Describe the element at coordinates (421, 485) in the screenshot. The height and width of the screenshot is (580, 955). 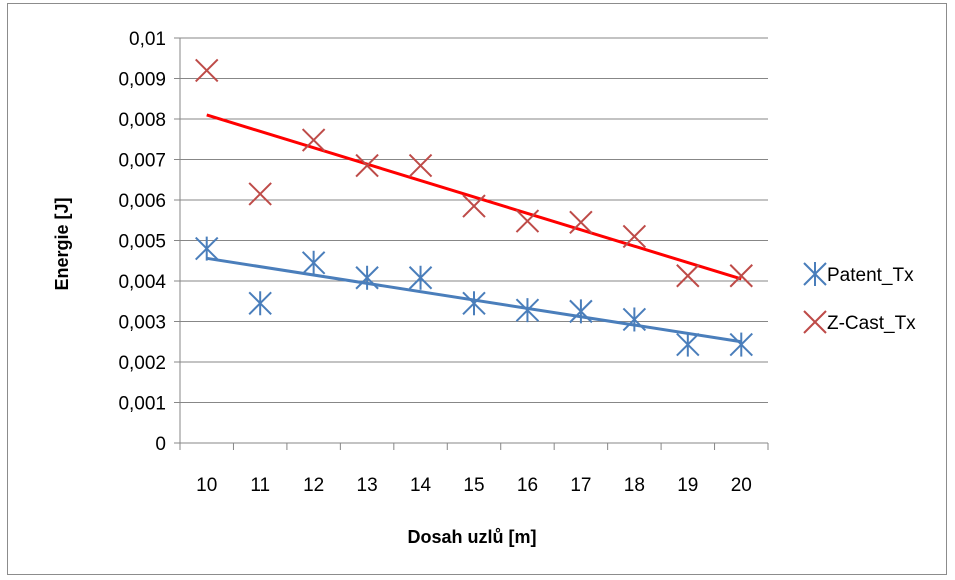
I see `x-tick-label: 14` at that location.